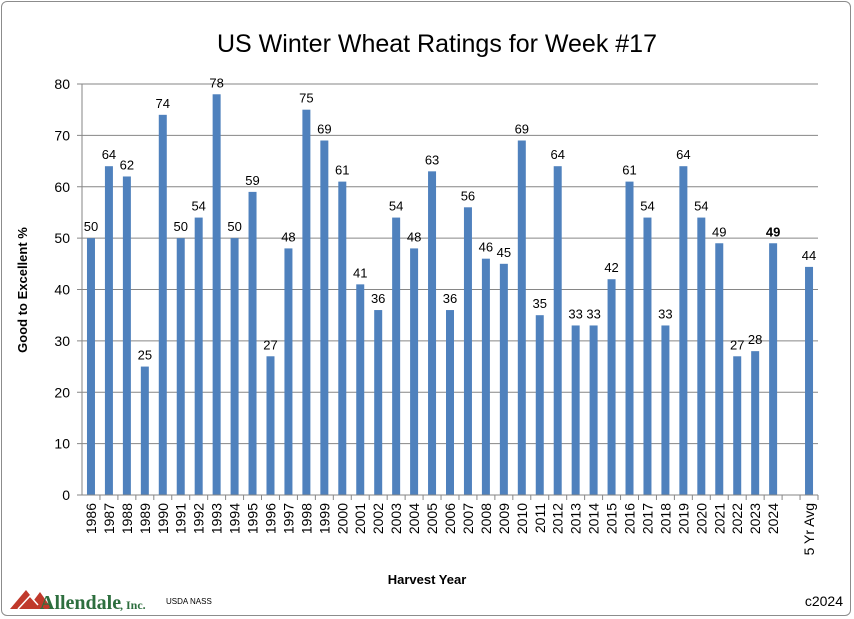 The width and height of the screenshot is (854, 619). What do you see at coordinates (611, 387) in the screenshot?
I see `bar-2015` at bounding box center [611, 387].